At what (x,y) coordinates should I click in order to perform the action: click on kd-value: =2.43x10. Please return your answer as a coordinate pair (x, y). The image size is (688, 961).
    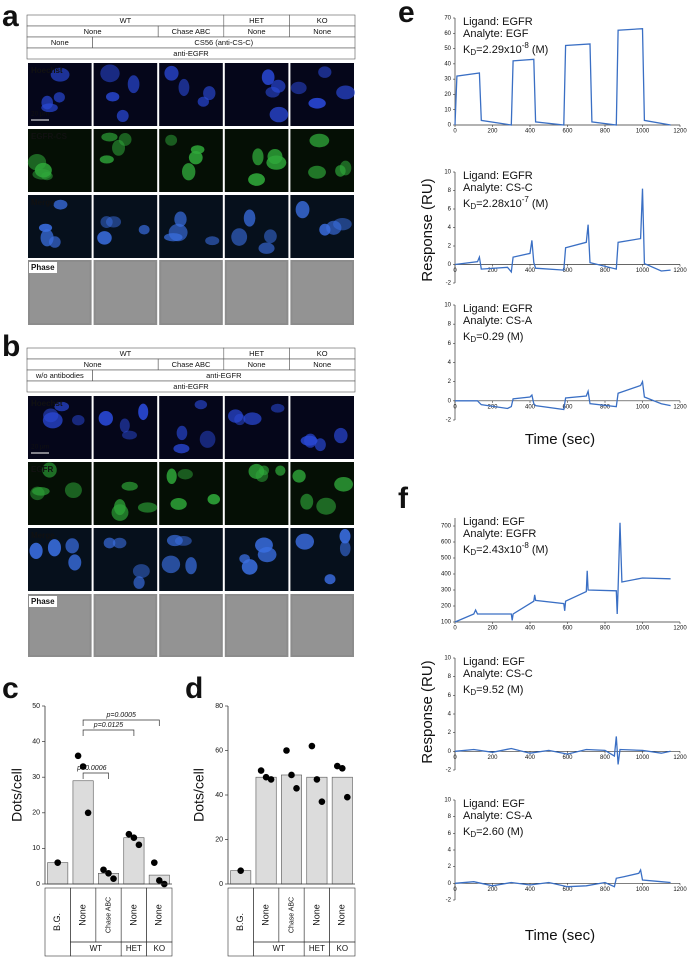
    Looking at the image, I should click on (499, 550).